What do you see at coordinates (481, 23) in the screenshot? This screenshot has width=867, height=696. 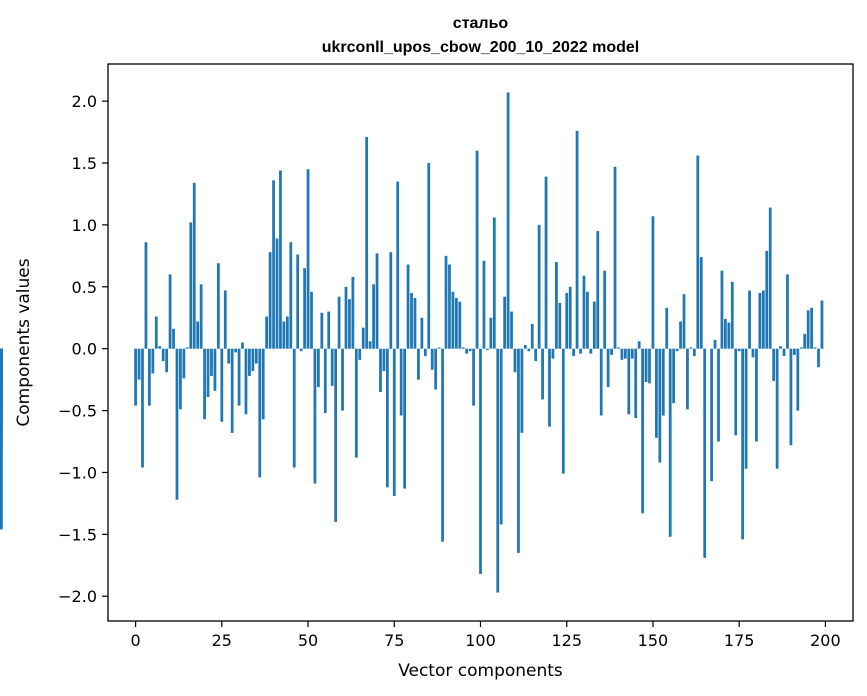 I see `chart-title: стальо` at bounding box center [481, 23].